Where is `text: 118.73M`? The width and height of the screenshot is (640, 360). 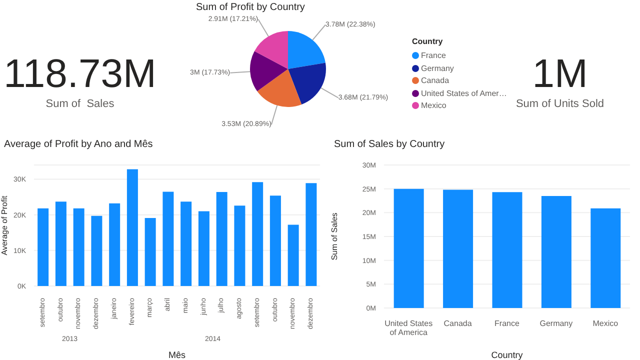
text: 118.73M is located at coordinates (80, 74).